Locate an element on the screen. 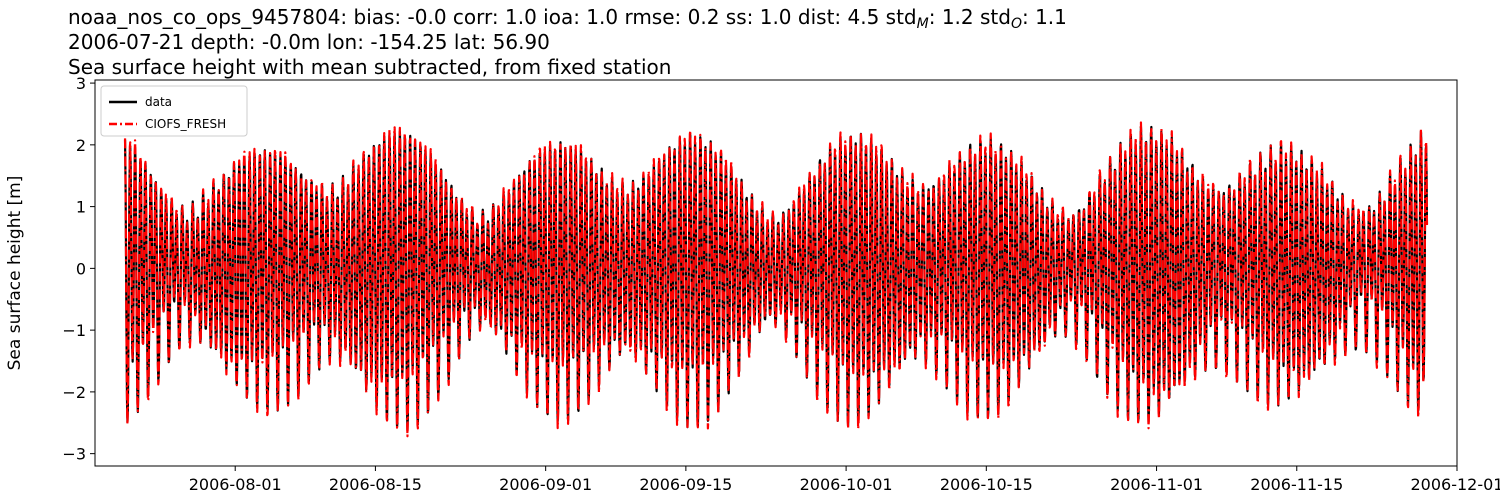 This screenshot has width=1500, height=500. legend-box is located at coordinates (174, 111).